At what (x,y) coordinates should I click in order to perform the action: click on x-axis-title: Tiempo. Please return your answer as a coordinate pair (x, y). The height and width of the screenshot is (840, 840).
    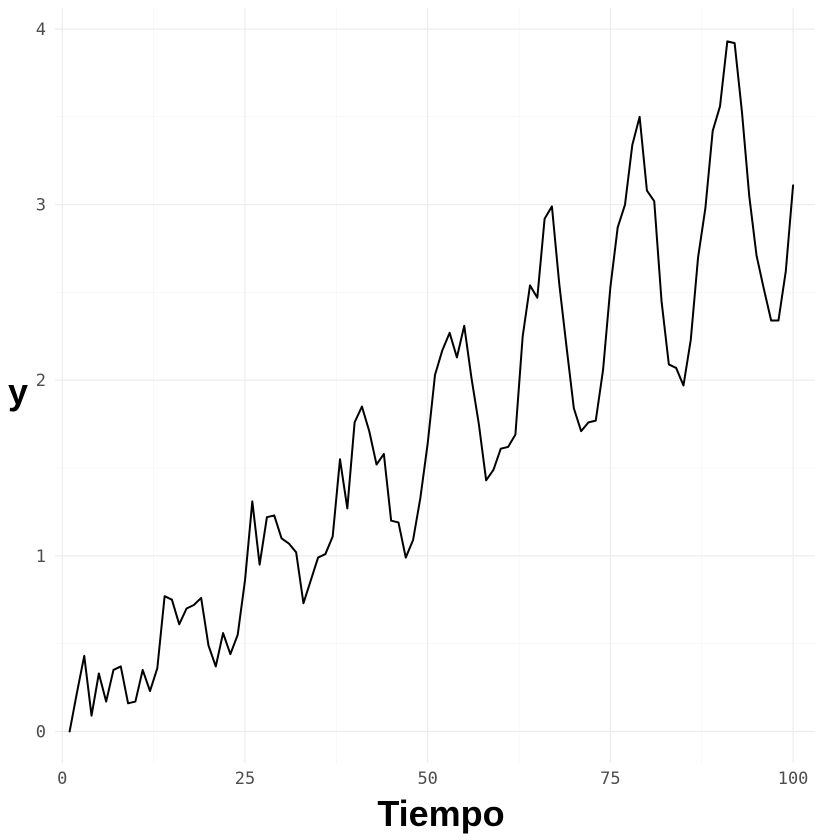
    Looking at the image, I should click on (440, 813).